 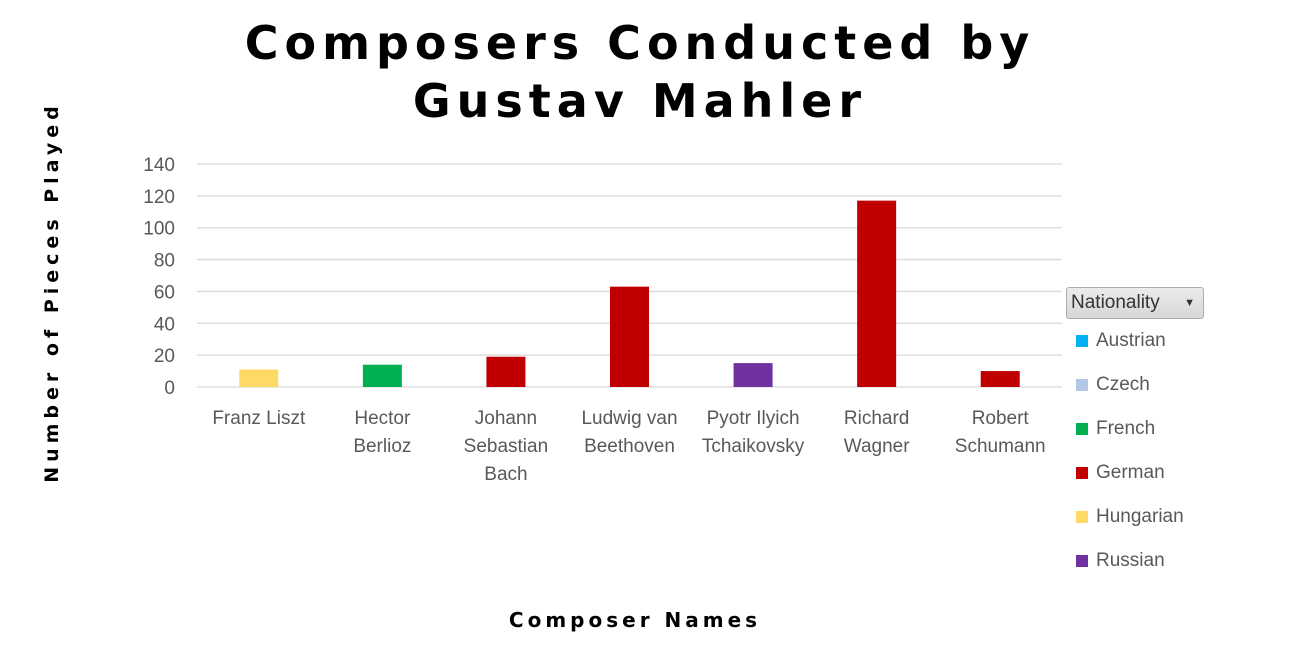 What do you see at coordinates (1131, 340) in the screenshot?
I see `legend-label: Austrian` at bounding box center [1131, 340].